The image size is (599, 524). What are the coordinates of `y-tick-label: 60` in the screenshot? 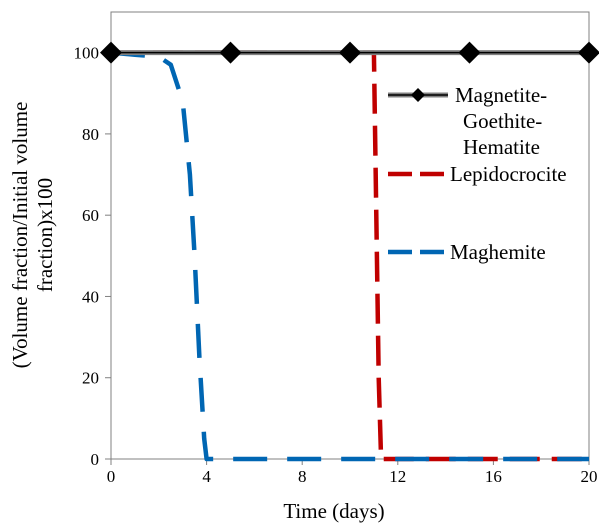 It's located at (90, 215).